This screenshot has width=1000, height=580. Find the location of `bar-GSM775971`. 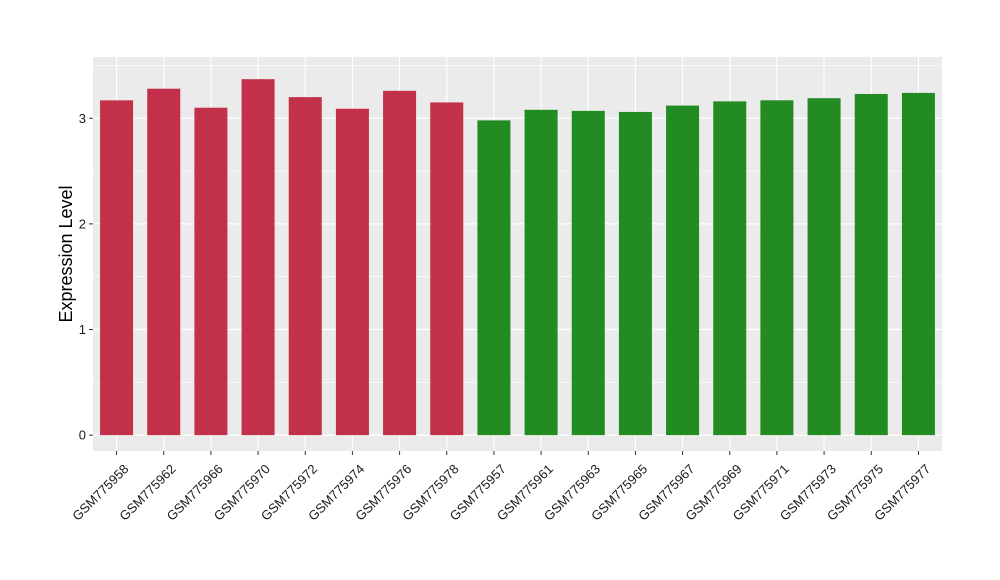

bar-GSM775971 is located at coordinates (777, 268).